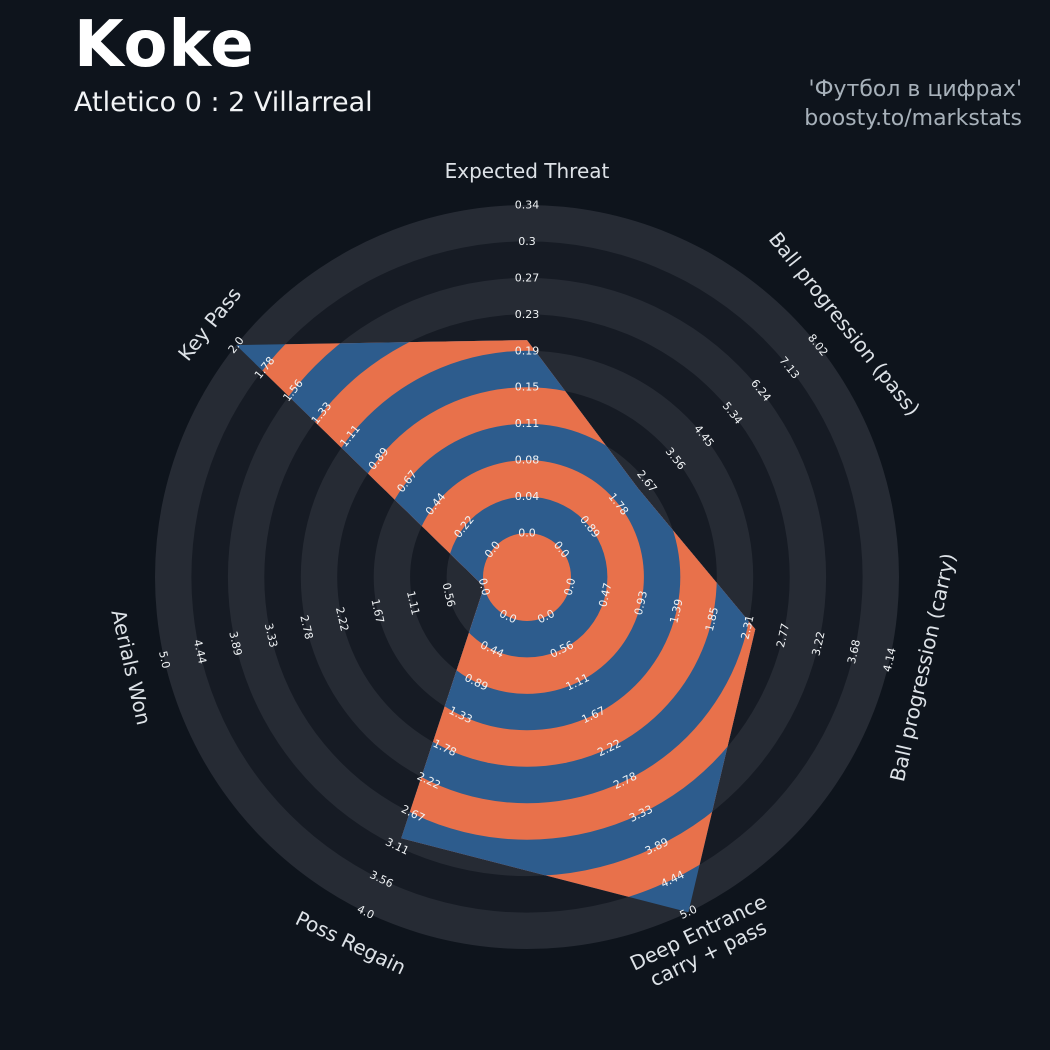 Image resolution: width=1050 pixels, height=1050 pixels. What do you see at coordinates (235, 643) in the screenshot?
I see `tick-label: 3.89` at bounding box center [235, 643].